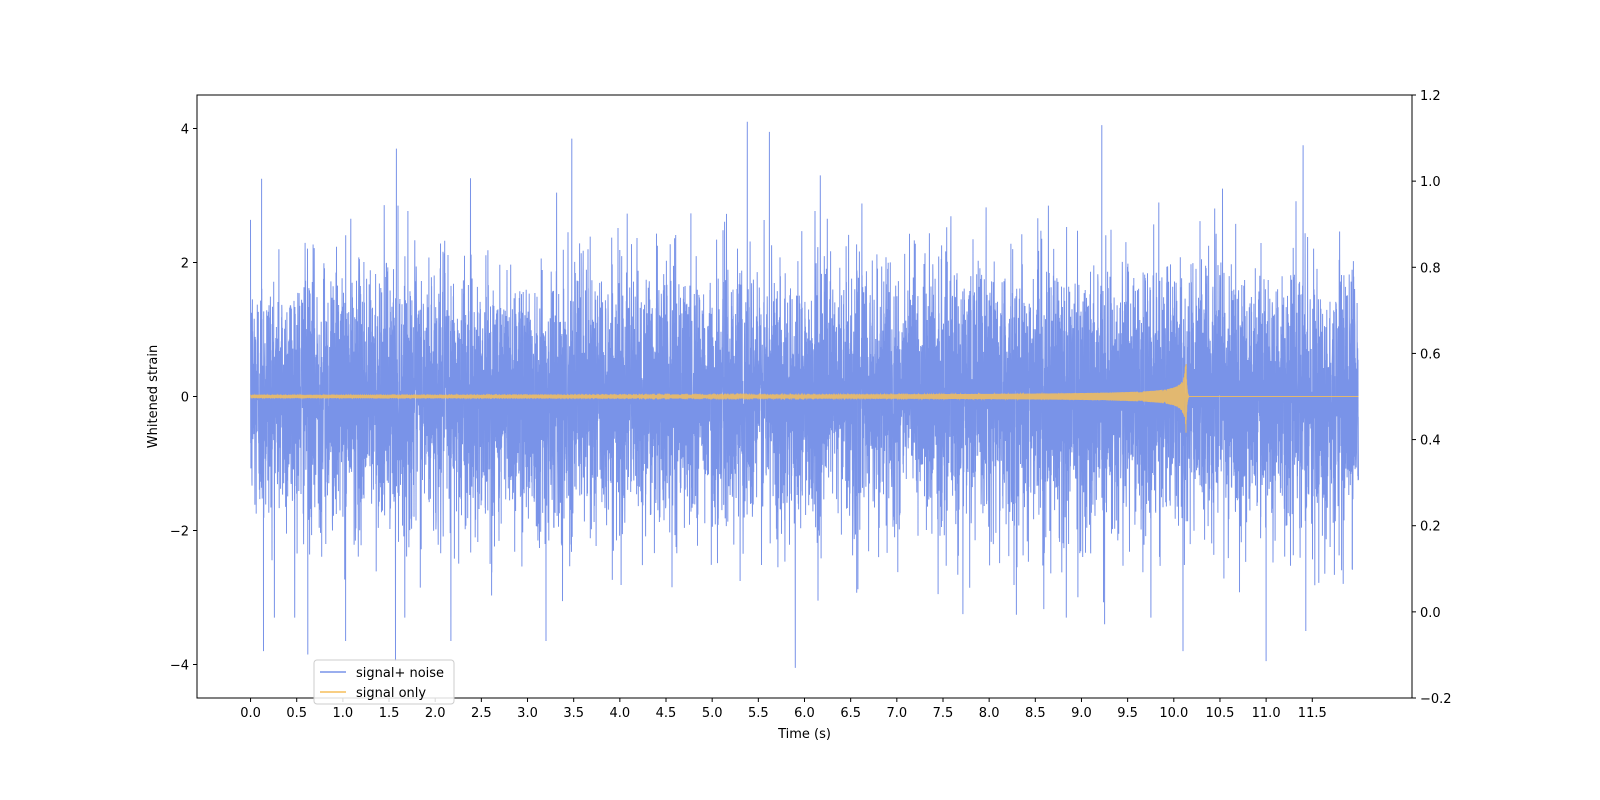  I want to click on y2-tick-label: 0.2, so click(1430, 527).